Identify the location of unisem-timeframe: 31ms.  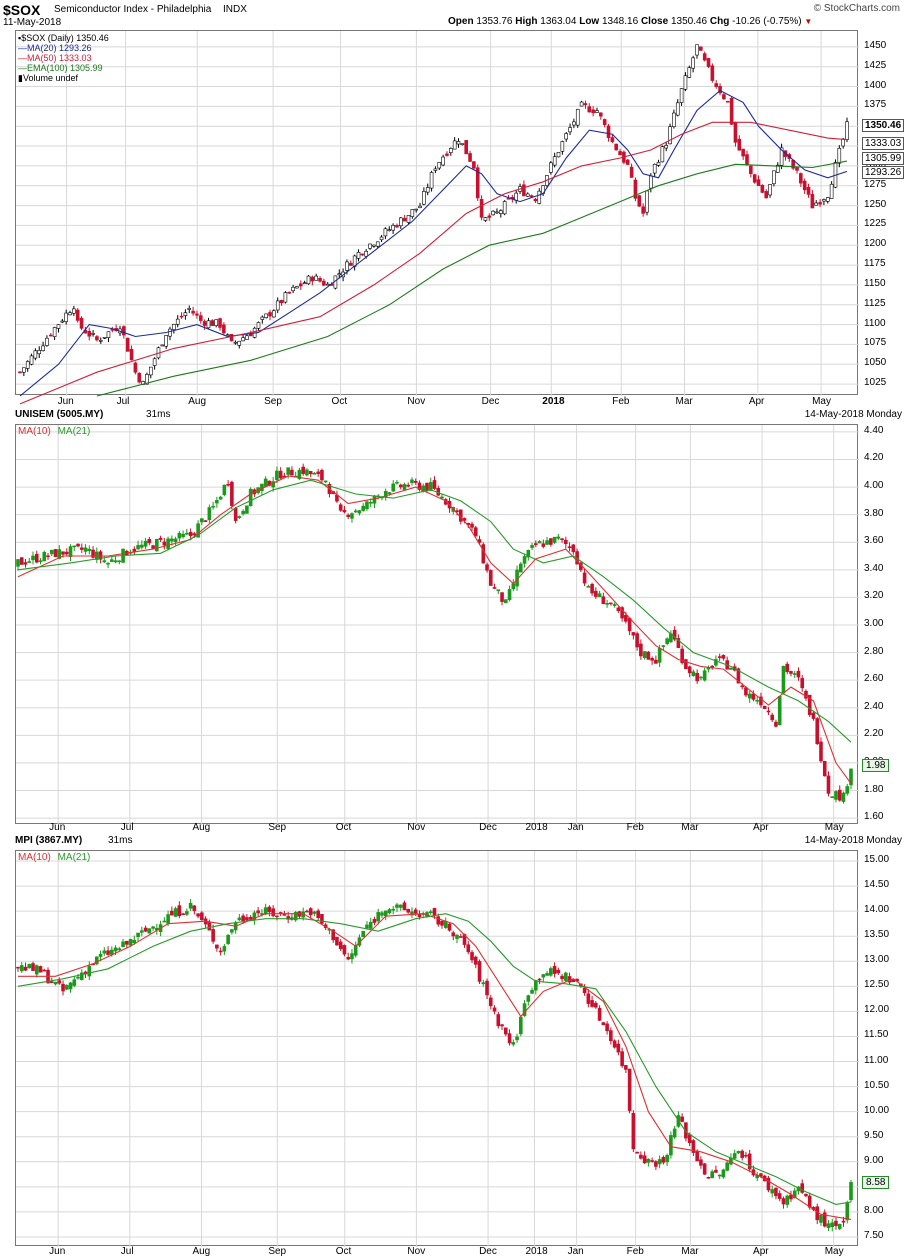
(158, 414).